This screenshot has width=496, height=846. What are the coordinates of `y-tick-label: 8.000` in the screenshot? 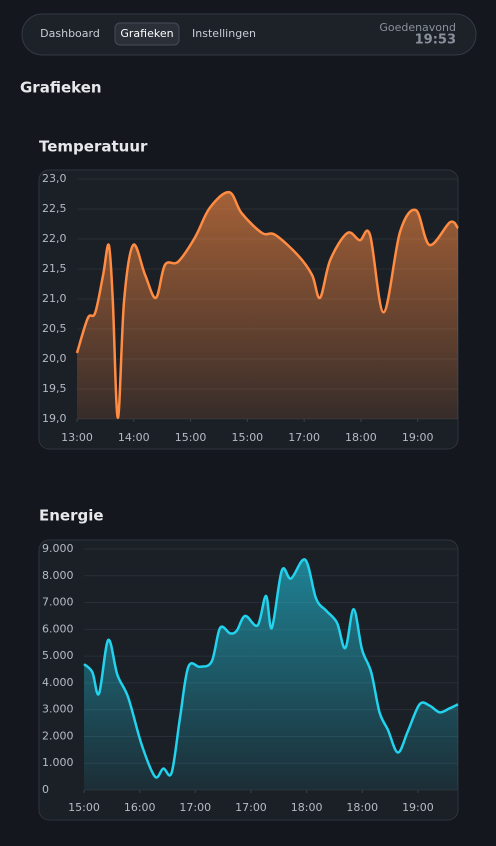 It's located at (58, 575).